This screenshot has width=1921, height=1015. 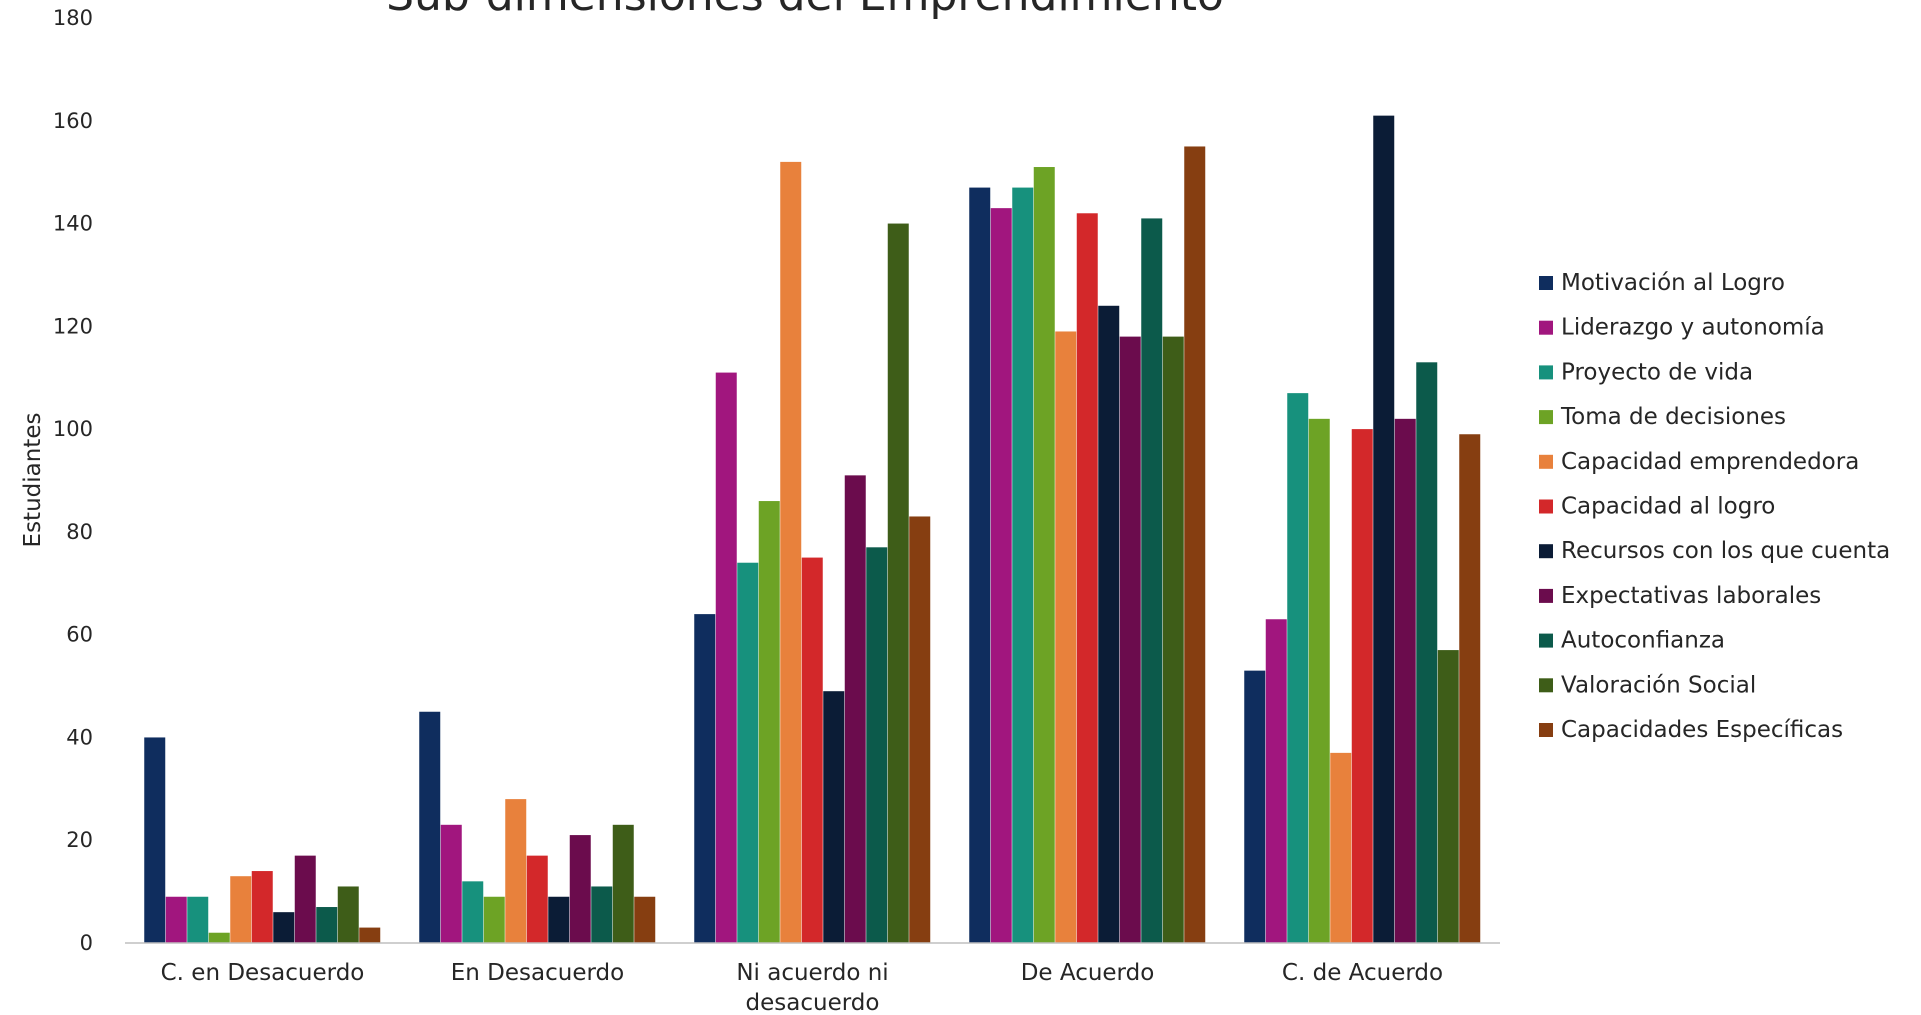 What do you see at coordinates (1668, 507) in the screenshot?
I see `legend-label: Capacidad al logro` at bounding box center [1668, 507].